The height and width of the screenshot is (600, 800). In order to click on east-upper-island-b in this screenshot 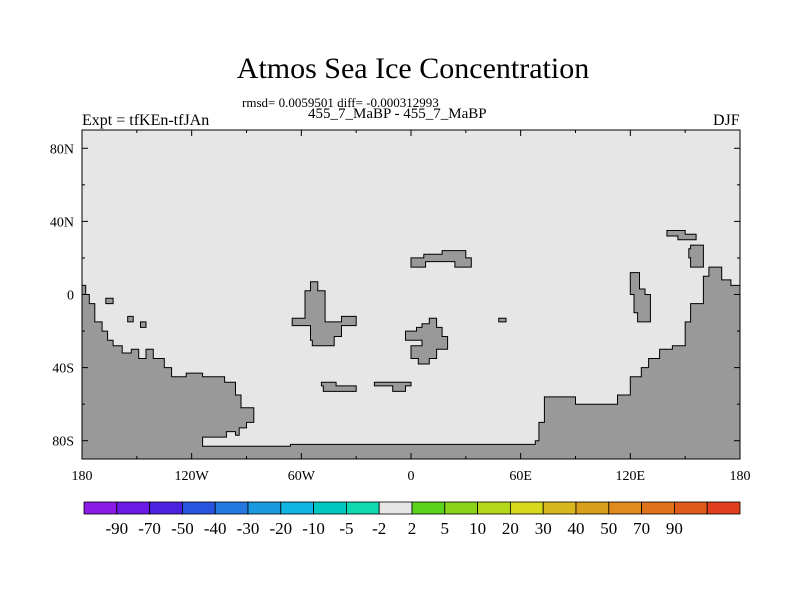, I will do `click(681, 235)`.